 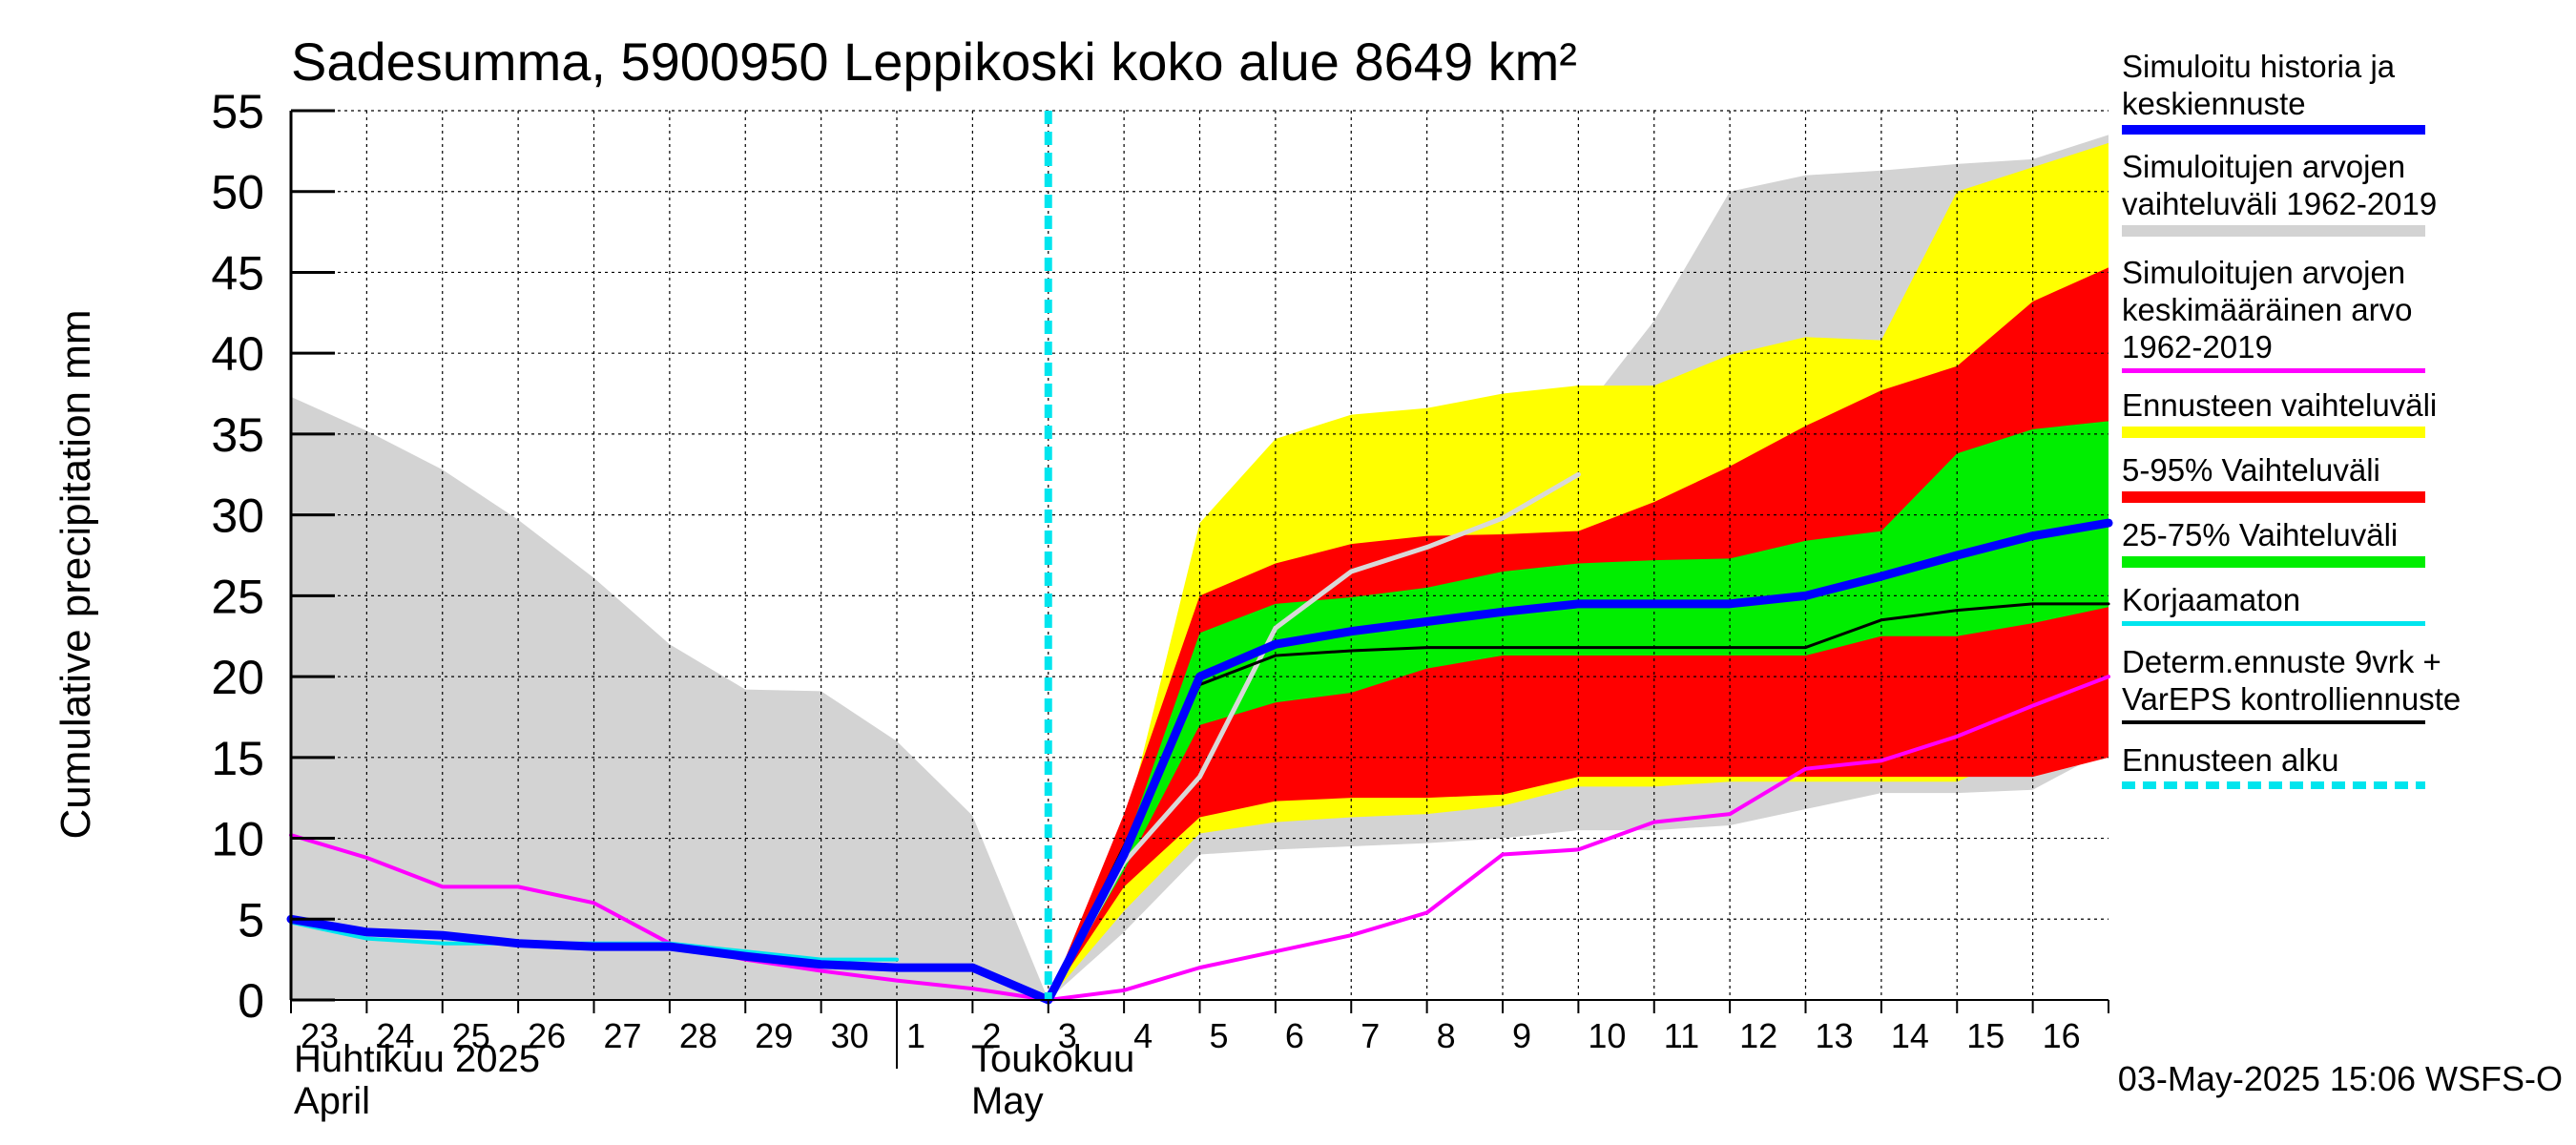 What do you see at coordinates (1835, 1035) in the screenshot?
I see `x-tick-label: 13` at bounding box center [1835, 1035].